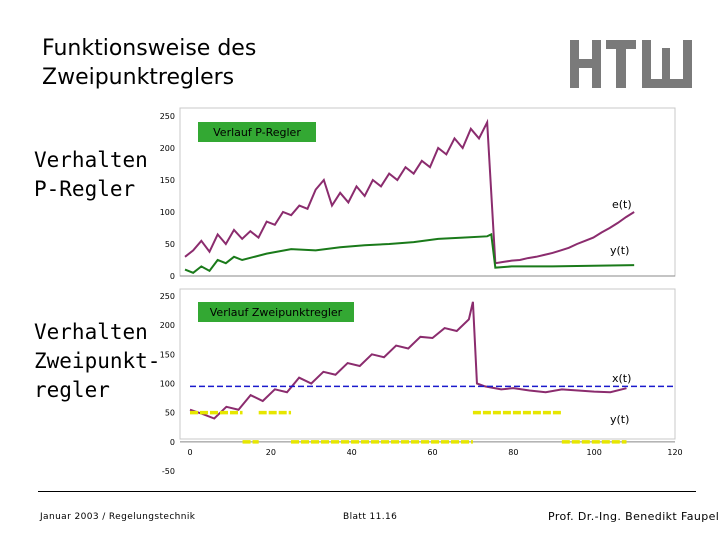  What do you see at coordinates (352, 452) in the screenshot?
I see `x-tick-label: 40` at bounding box center [352, 452].